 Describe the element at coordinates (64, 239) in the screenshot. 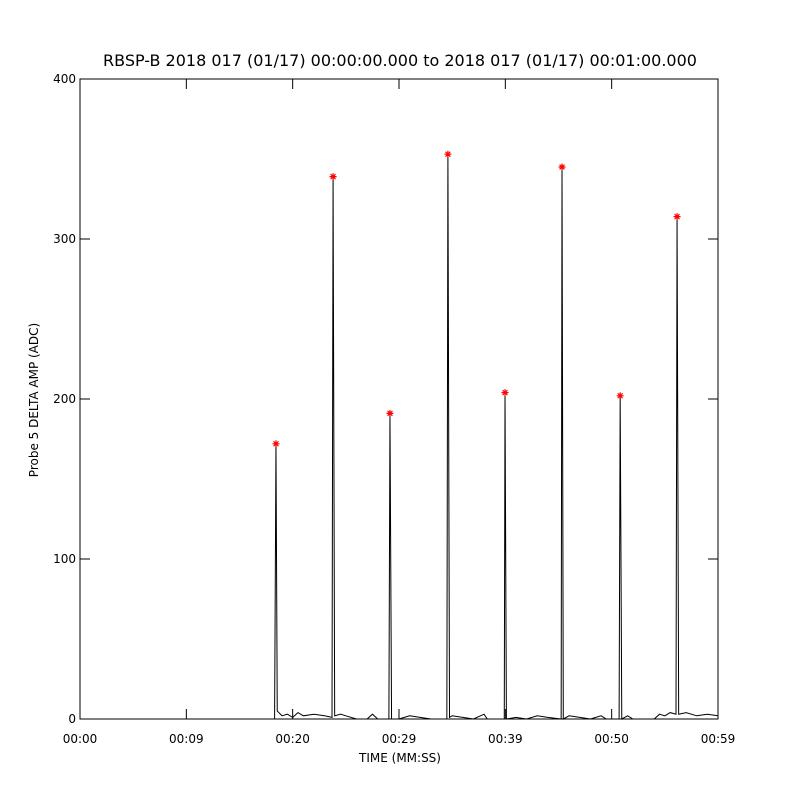

I see `y-tick-label: 300` at that location.